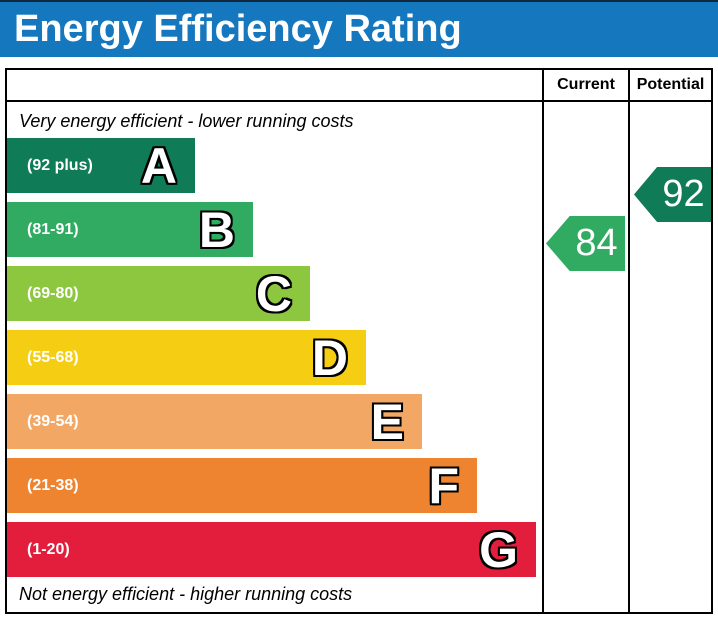  What do you see at coordinates (242, 486) in the screenshot?
I see `band-row-f: (21-38) F` at bounding box center [242, 486].